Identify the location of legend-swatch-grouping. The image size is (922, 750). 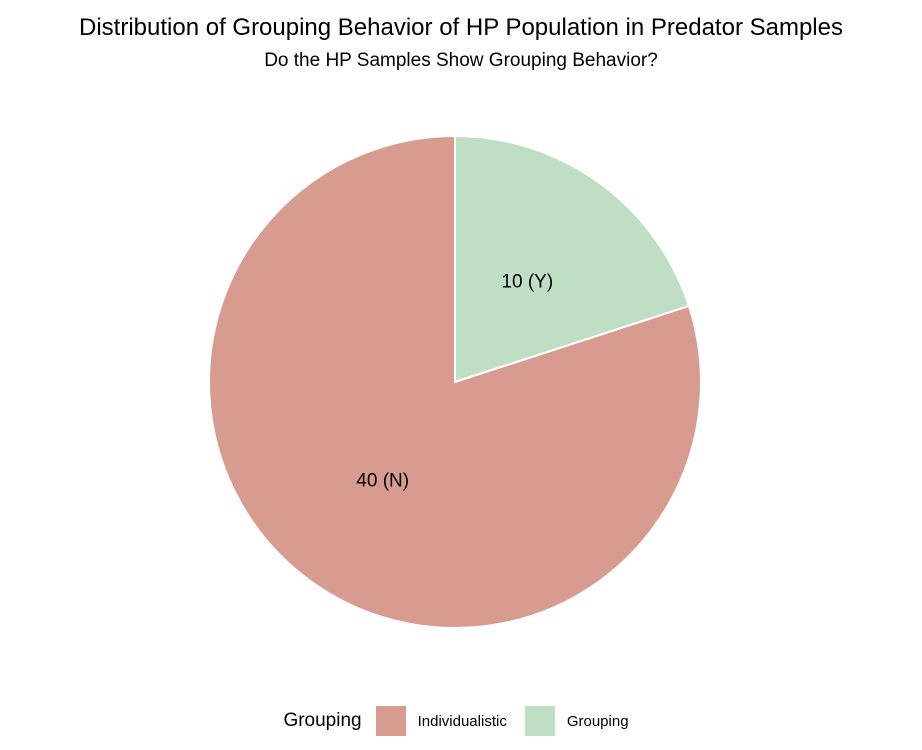
(539, 721).